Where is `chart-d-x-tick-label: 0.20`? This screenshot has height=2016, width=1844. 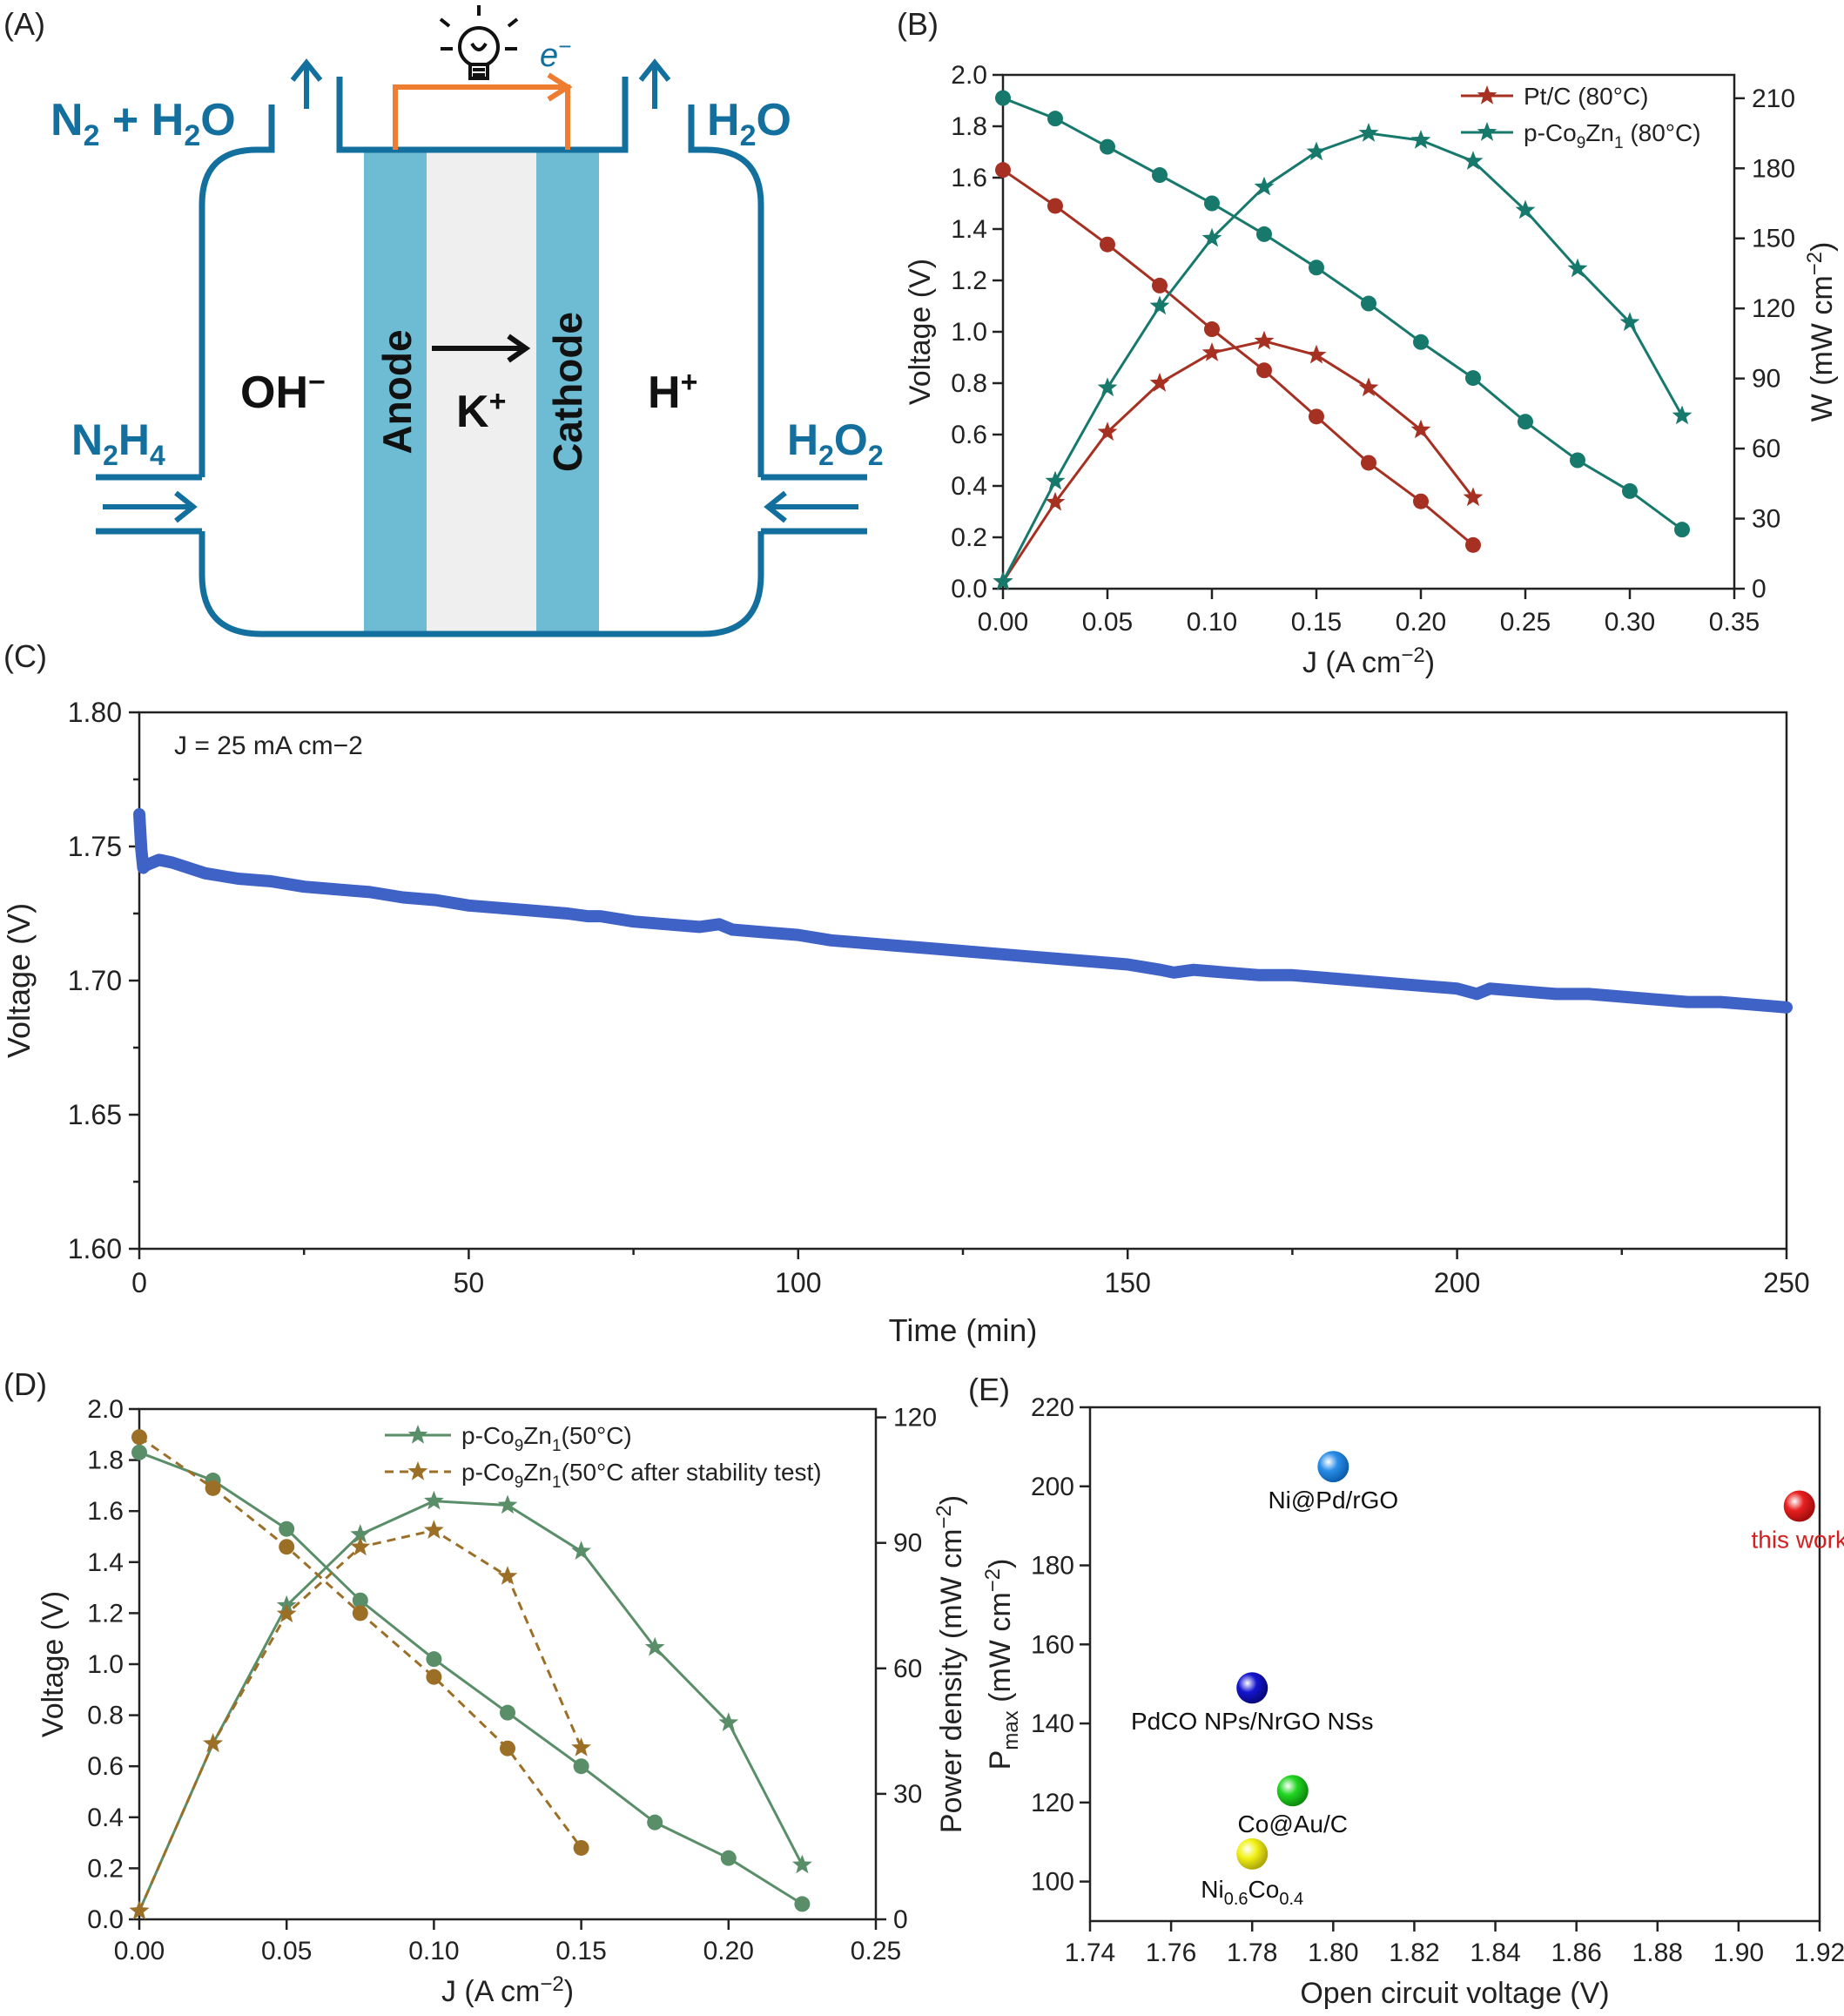
chart-d-x-tick-label: 0.20 is located at coordinates (728, 1951).